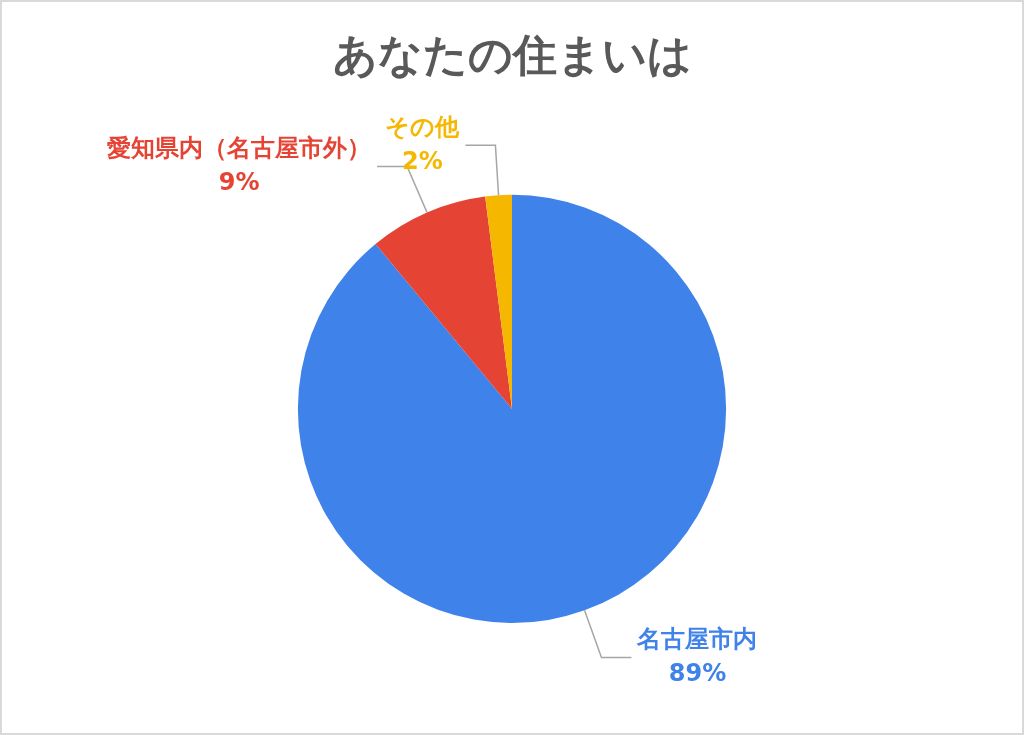 The height and width of the screenshot is (735, 1024). I want to click on data-label: 89%, so click(697, 672).